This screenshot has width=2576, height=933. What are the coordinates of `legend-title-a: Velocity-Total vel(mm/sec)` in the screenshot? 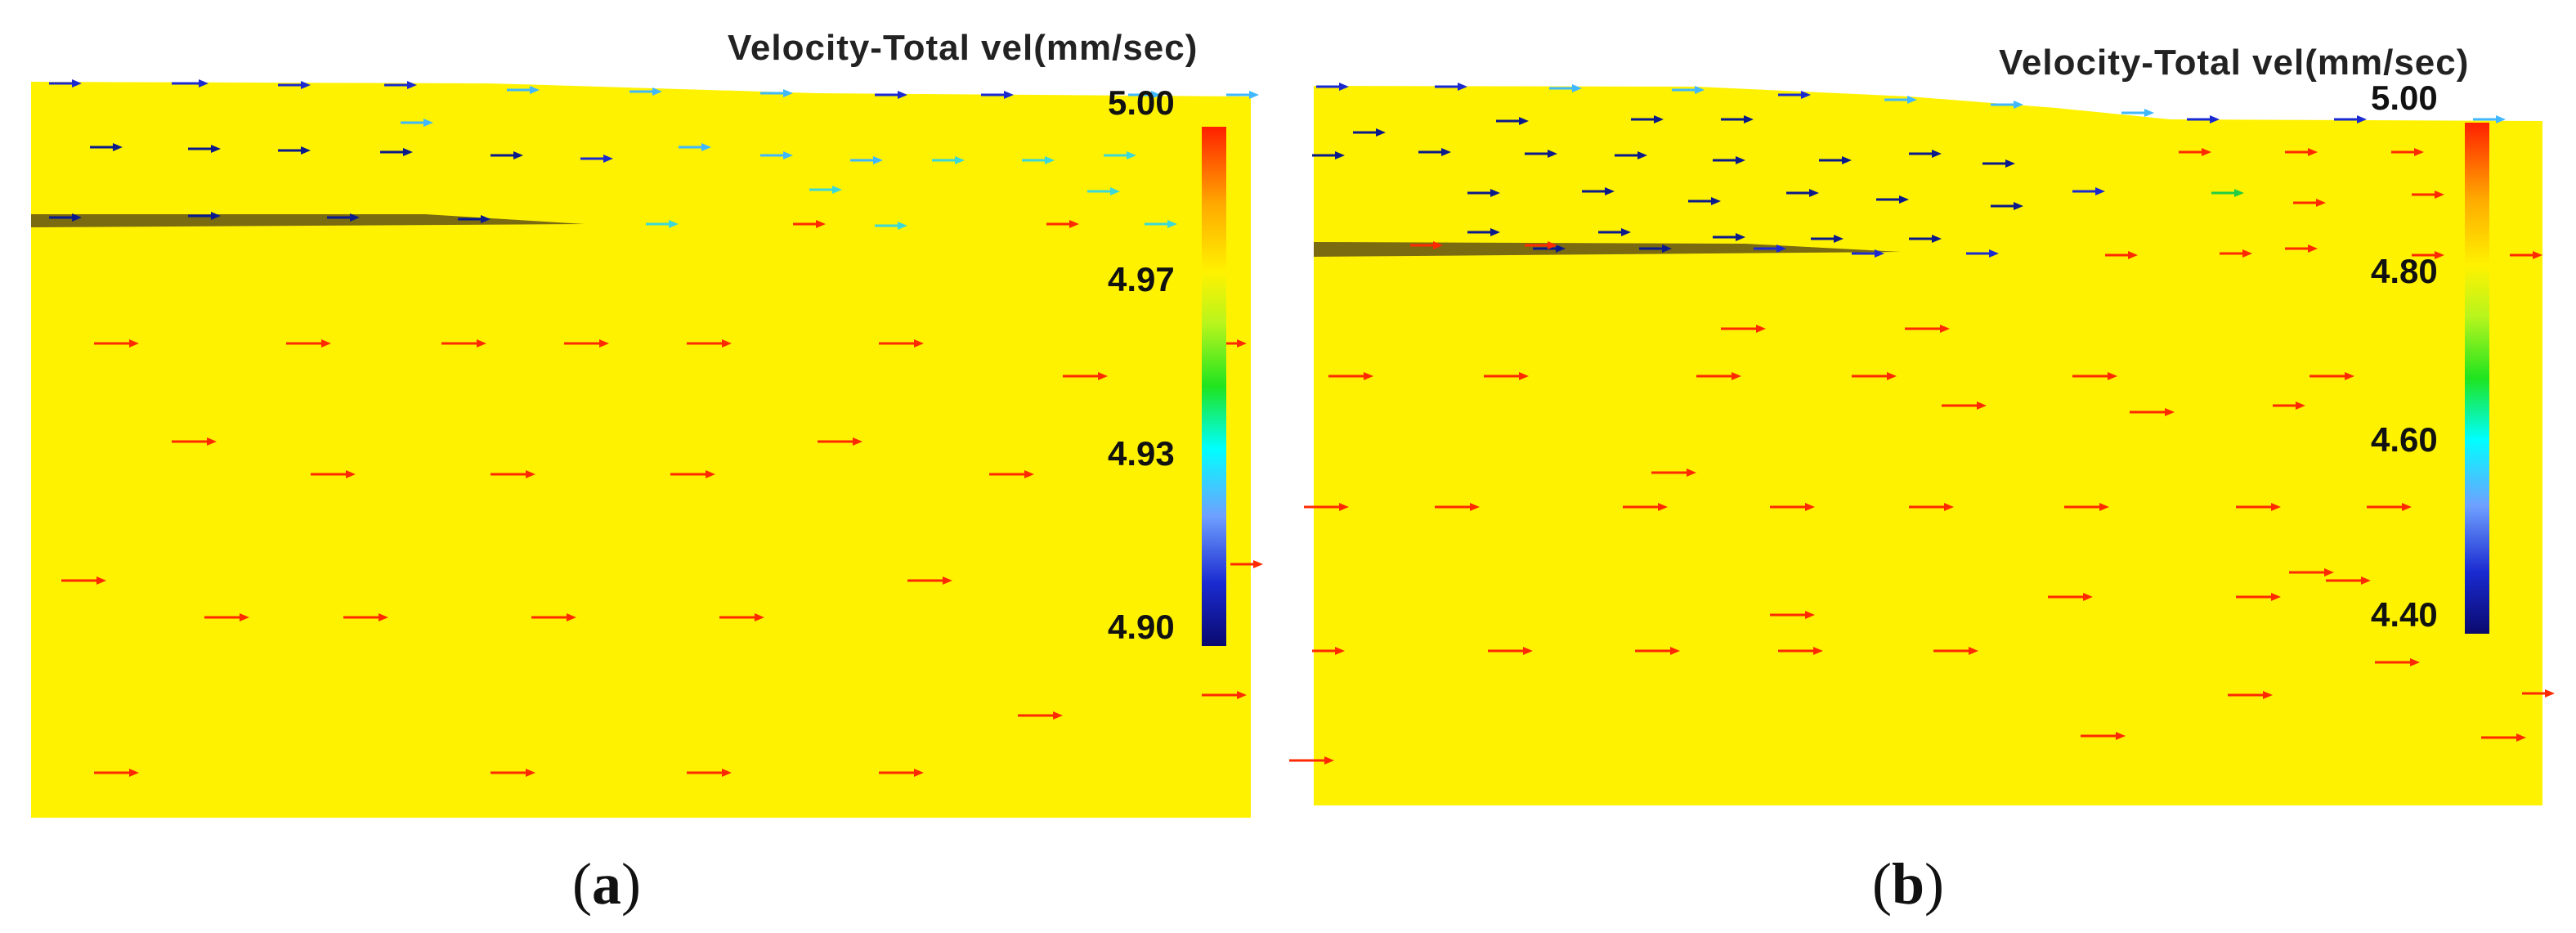 It's located at (963, 48).